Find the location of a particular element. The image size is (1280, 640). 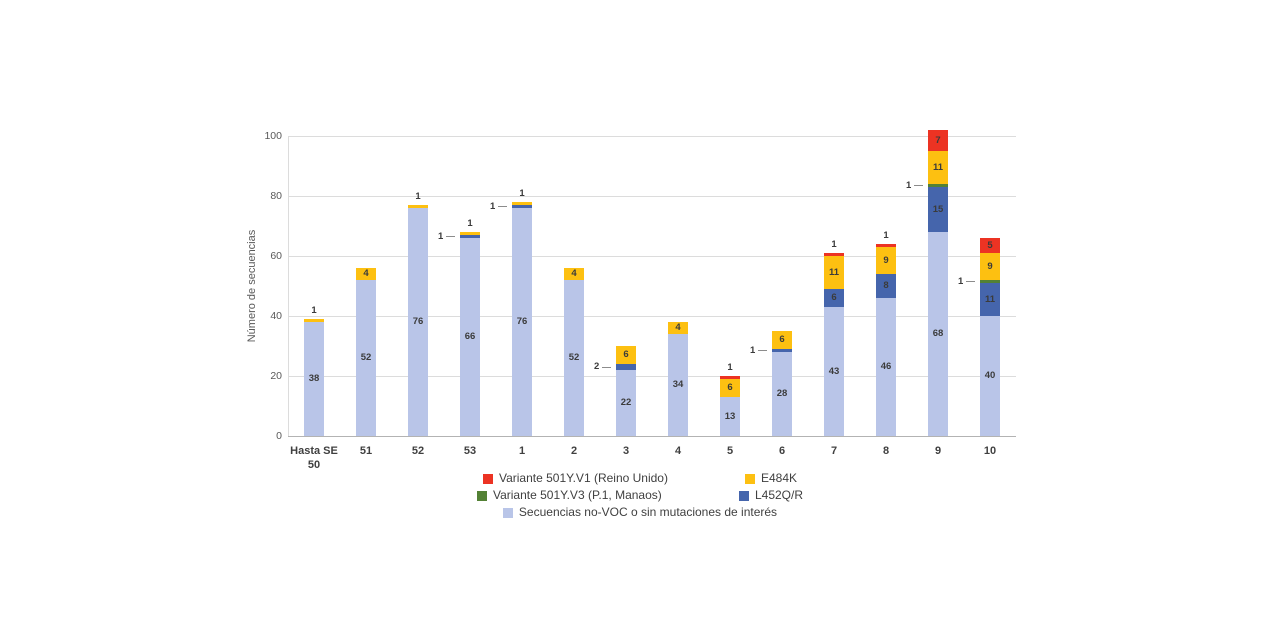

x-tick-label: 5 is located at coordinates (730, 451).